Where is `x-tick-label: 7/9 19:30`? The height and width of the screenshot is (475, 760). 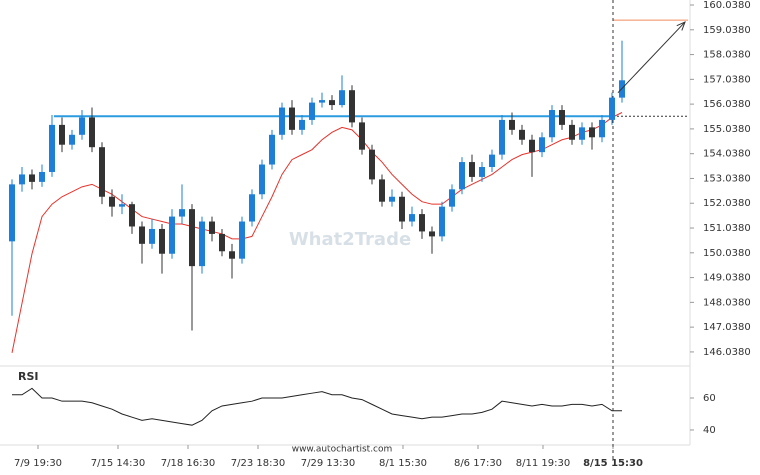 x-tick-label: 7/9 19:30 is located at coordinates (38, 463).